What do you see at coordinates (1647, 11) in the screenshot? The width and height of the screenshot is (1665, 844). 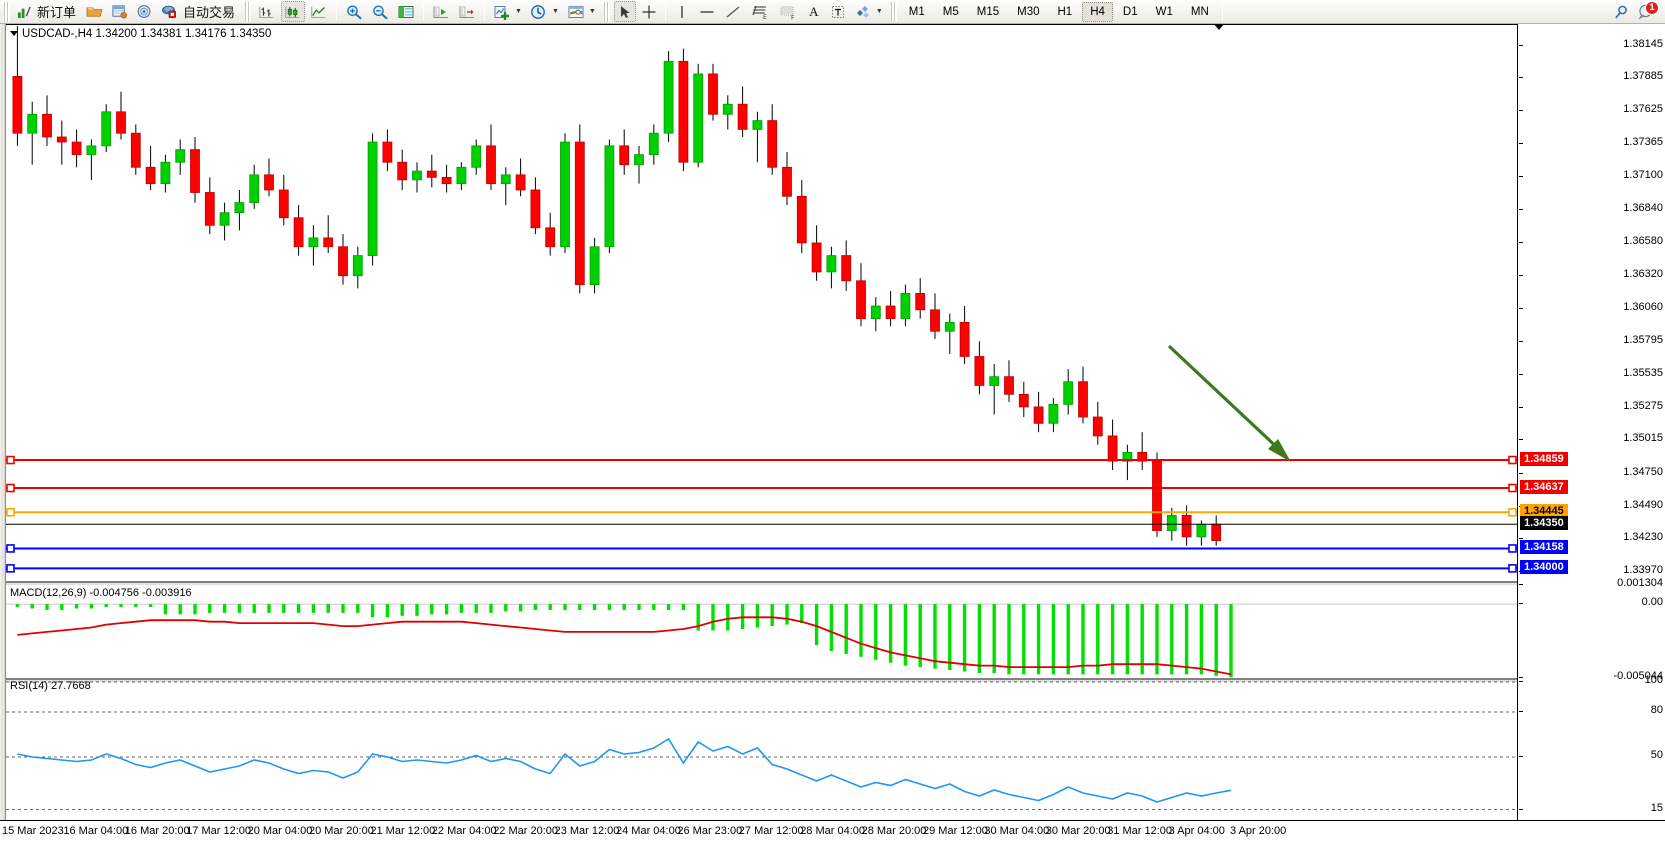 I see `notifications-button: 1` at bounding box center [1647, 11].